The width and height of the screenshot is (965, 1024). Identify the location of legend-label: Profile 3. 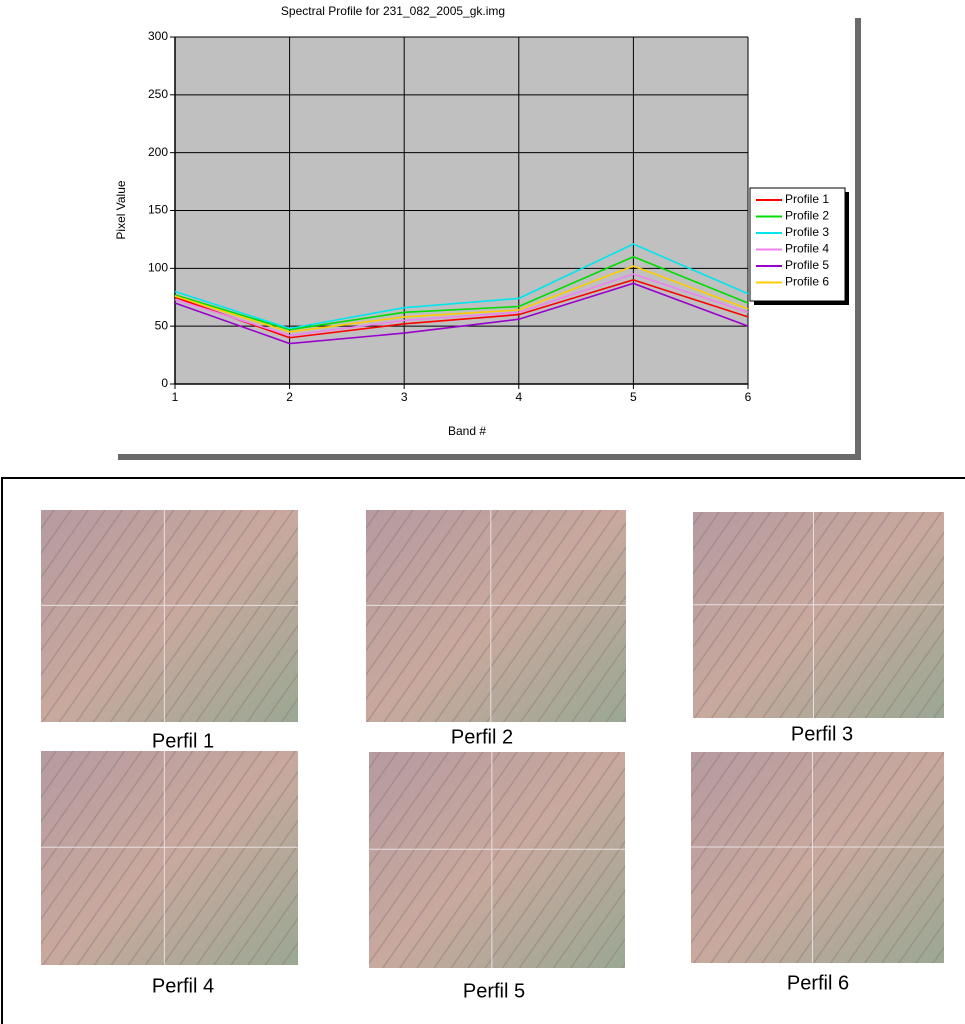
(807, 232).